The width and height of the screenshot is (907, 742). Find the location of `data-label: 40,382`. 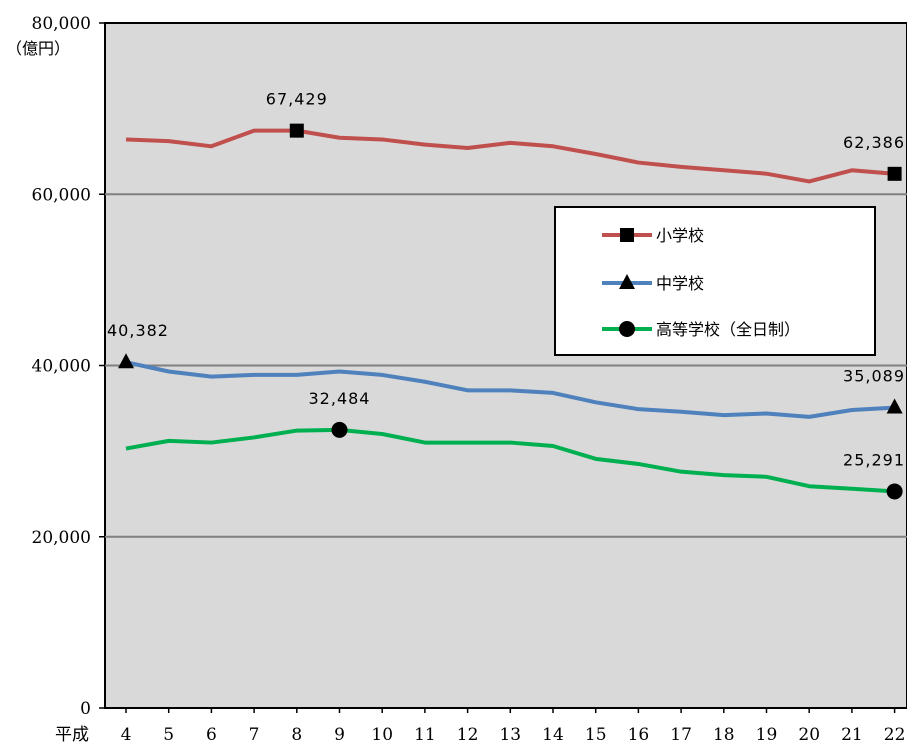

data-label: 40,382 is located at coordinates (138, 330).